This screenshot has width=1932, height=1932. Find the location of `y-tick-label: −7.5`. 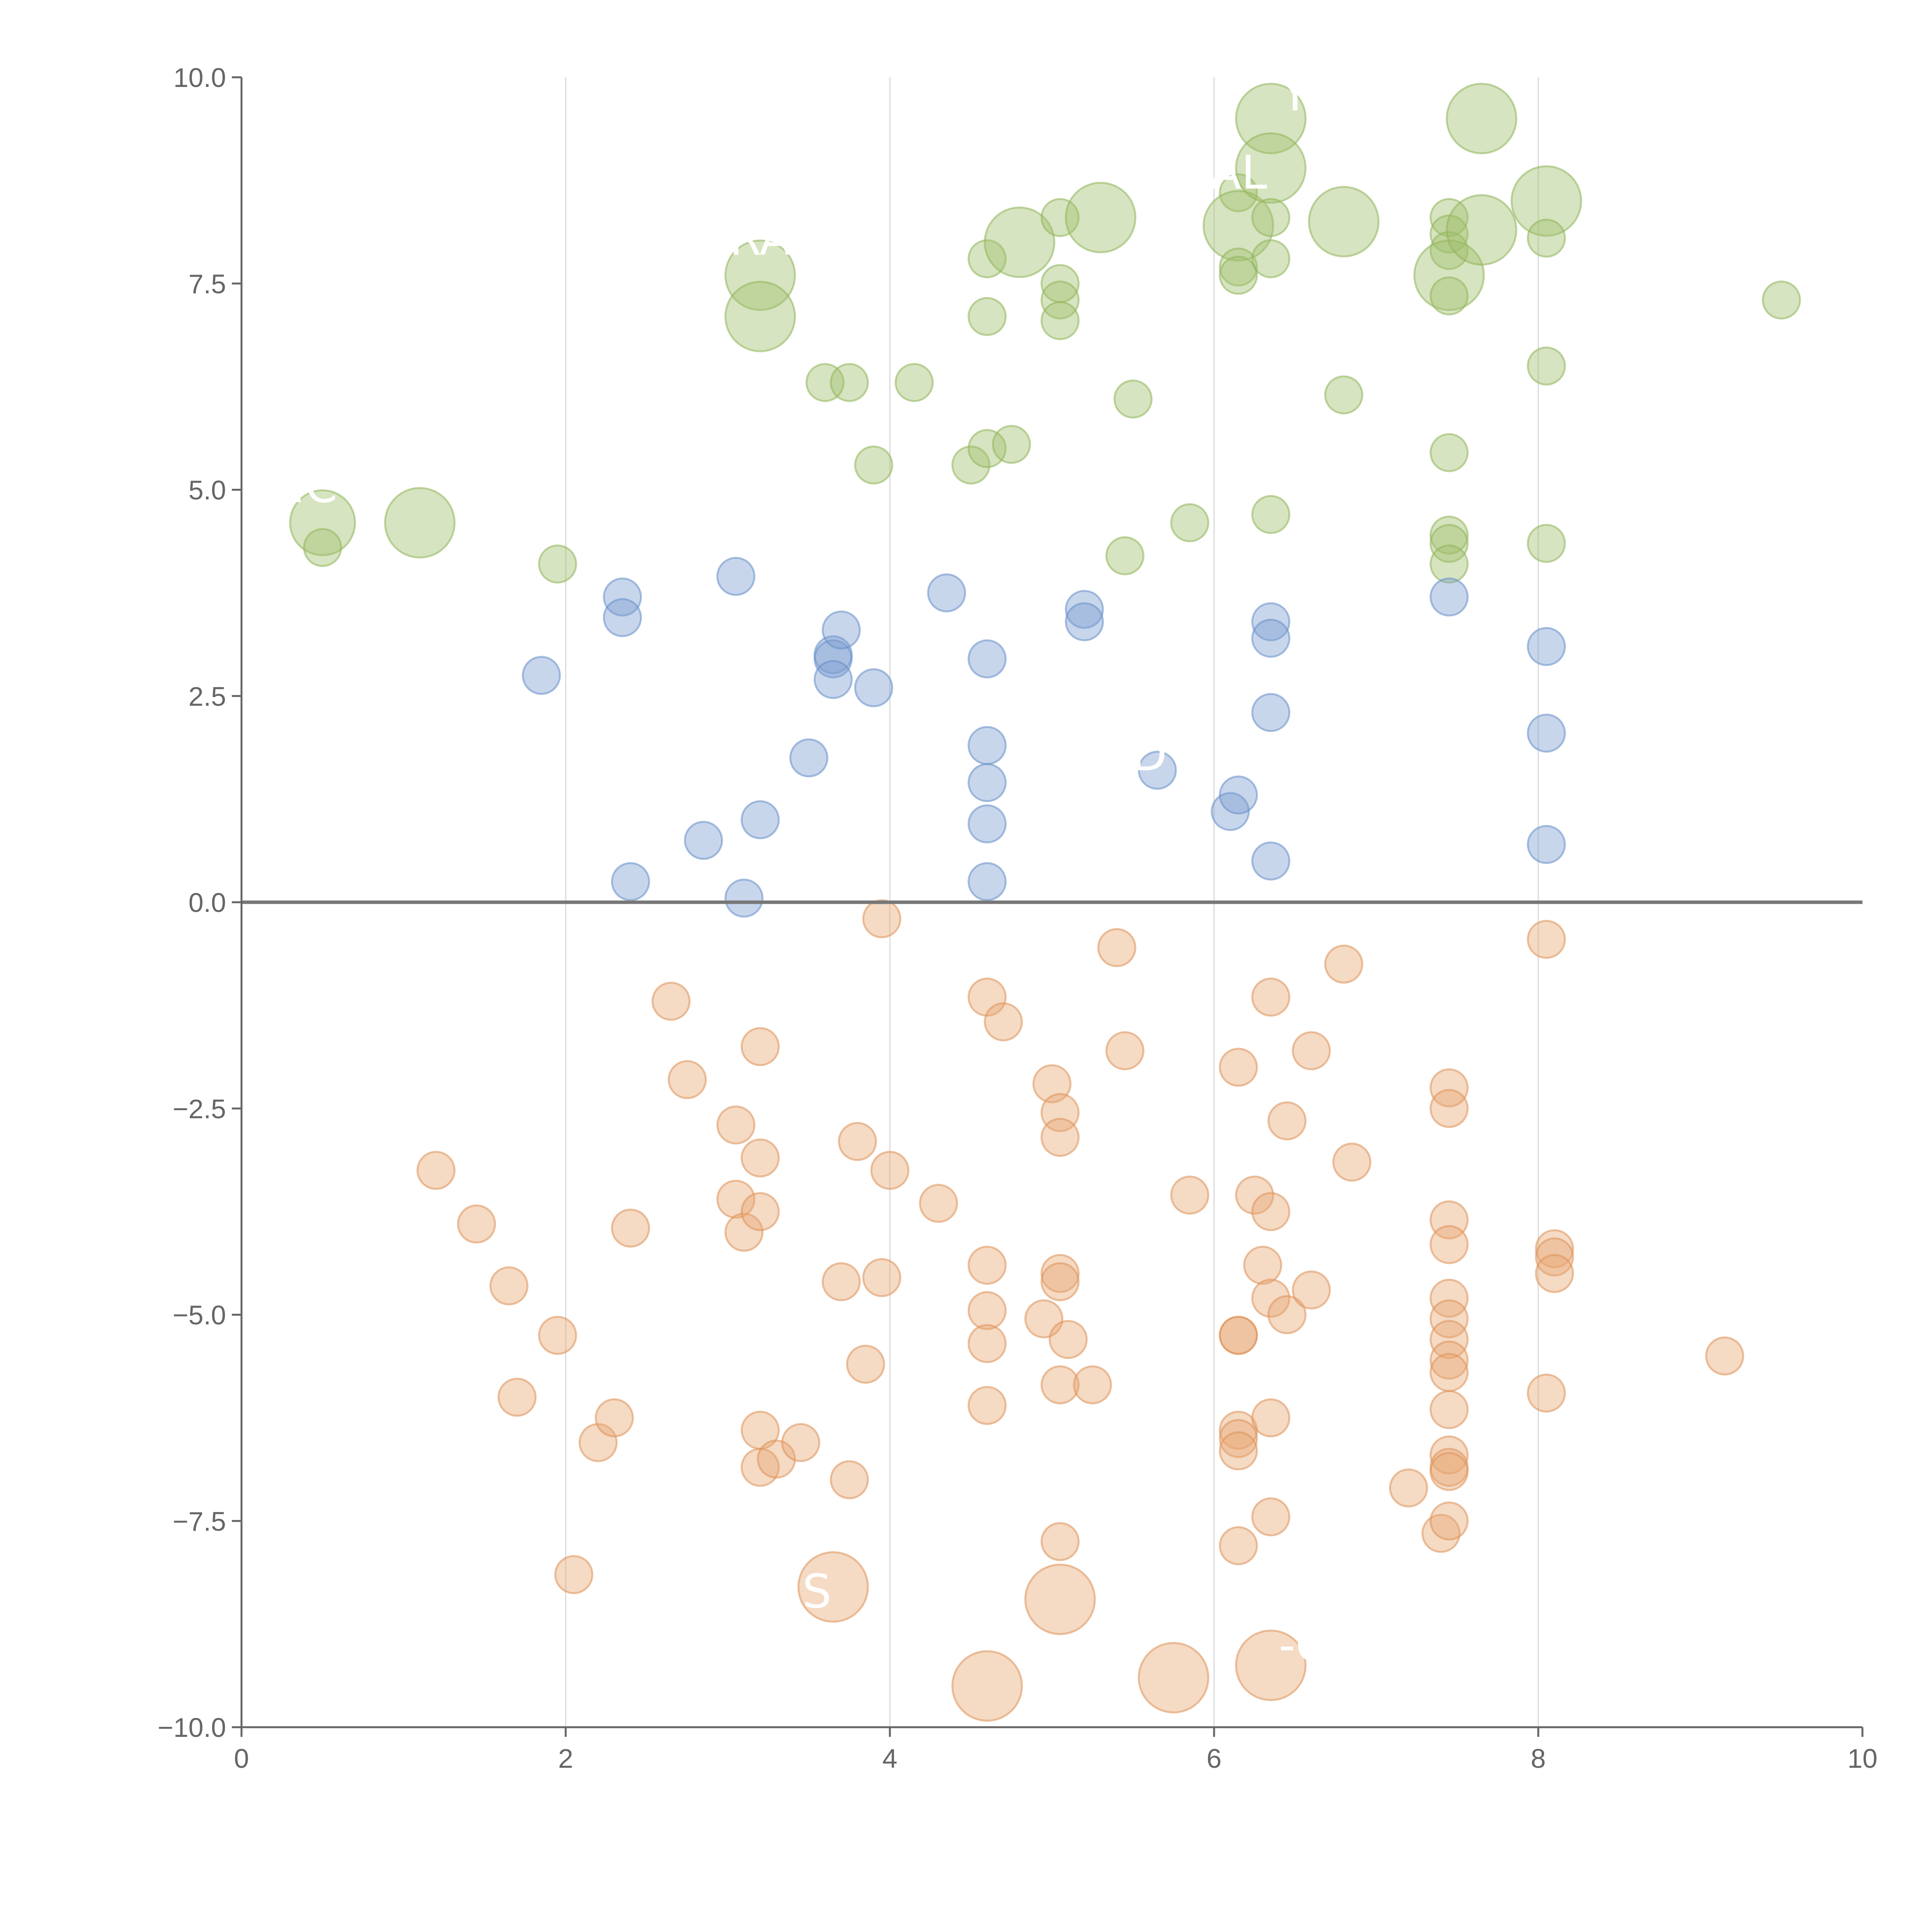

y-tick-label: −7.5 is located at coordinates (200, 1521).